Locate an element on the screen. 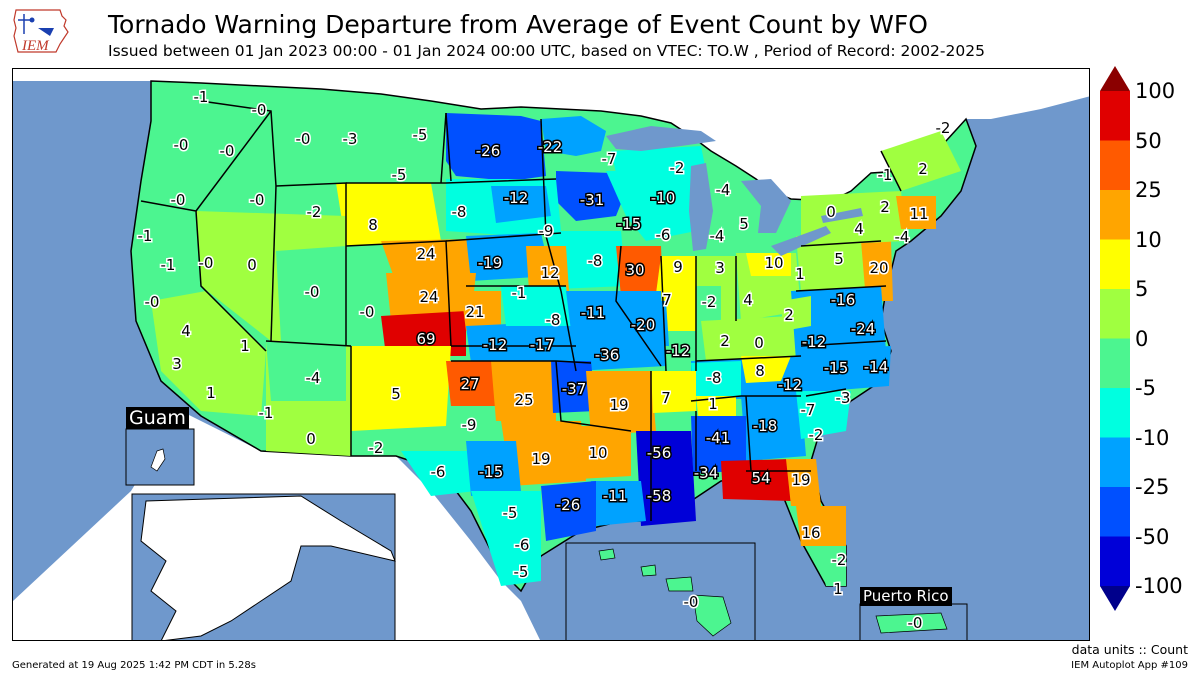 This screenshot has width=1200, height=675. wfo-value-label: 21 is located at coordinates (474, 312).